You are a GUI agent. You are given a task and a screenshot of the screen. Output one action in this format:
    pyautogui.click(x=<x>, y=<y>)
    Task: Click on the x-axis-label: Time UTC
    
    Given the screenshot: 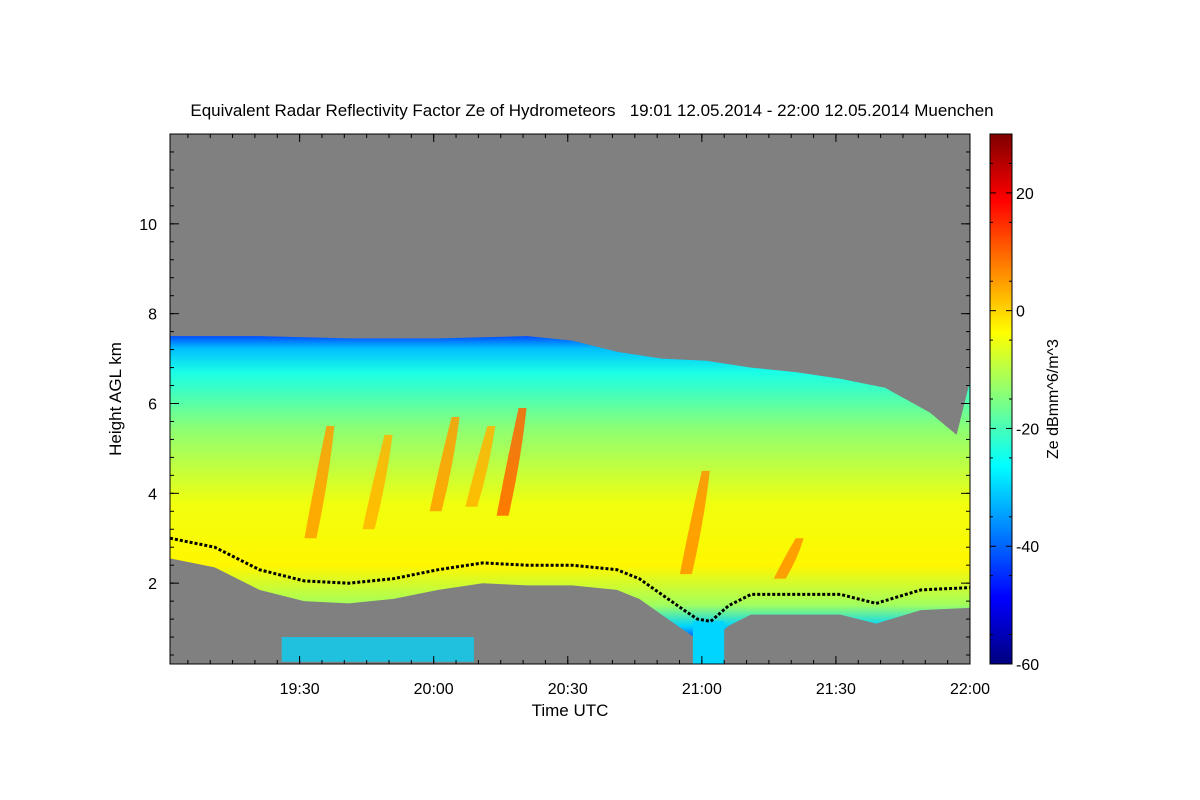 What is the action you would take?
    pyautogui.click(x=570, y=710)
    